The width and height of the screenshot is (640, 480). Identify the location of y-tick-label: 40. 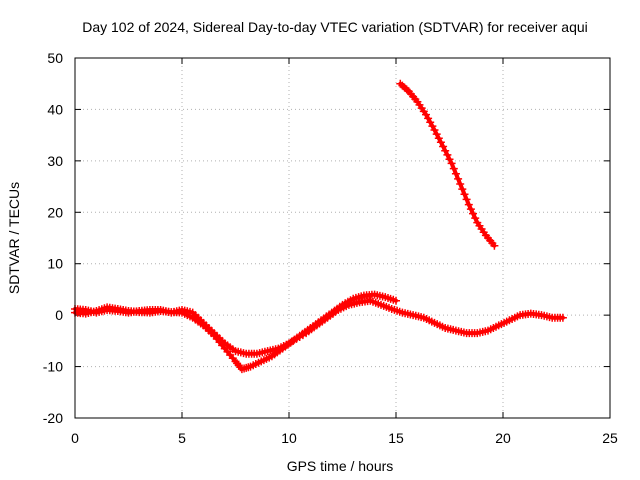
(55, 109).